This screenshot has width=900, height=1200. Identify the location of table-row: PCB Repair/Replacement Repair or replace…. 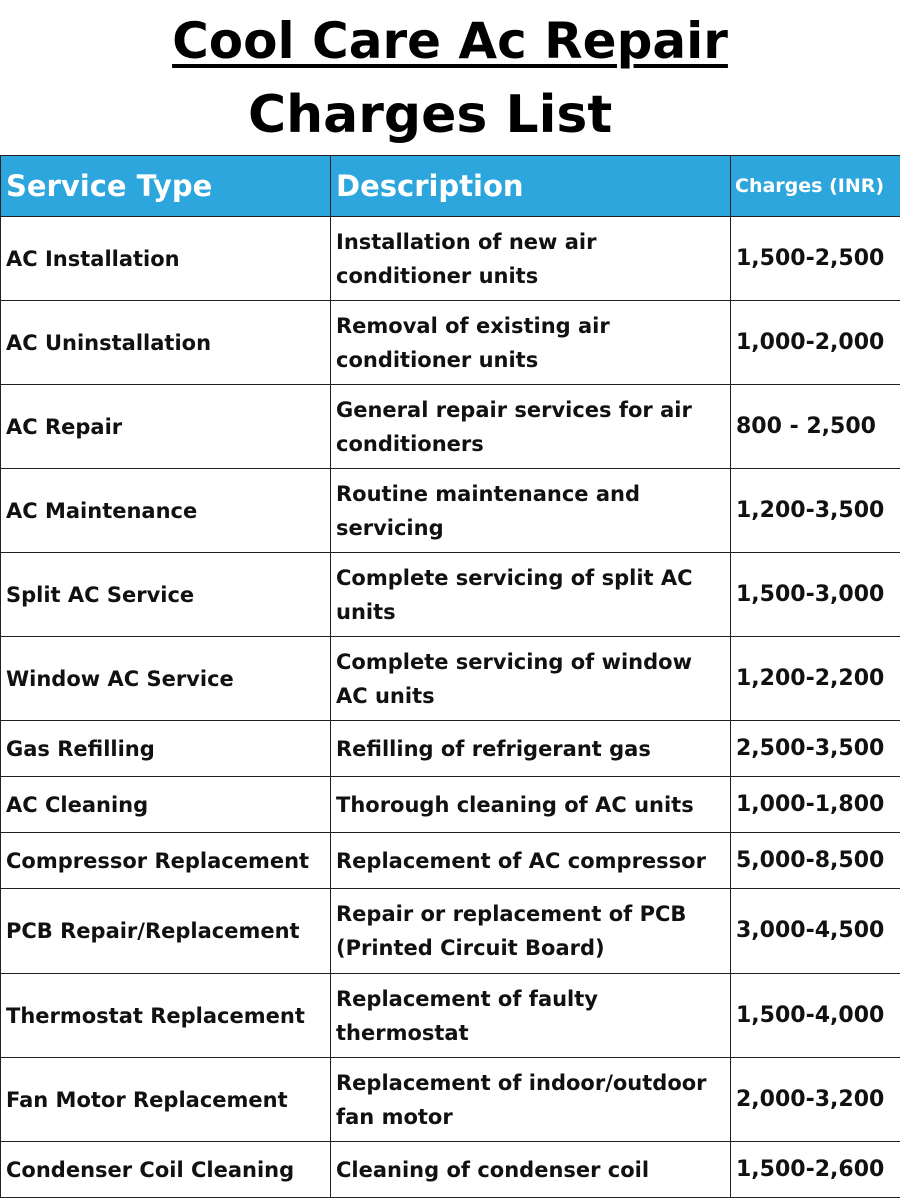
(450, 931).